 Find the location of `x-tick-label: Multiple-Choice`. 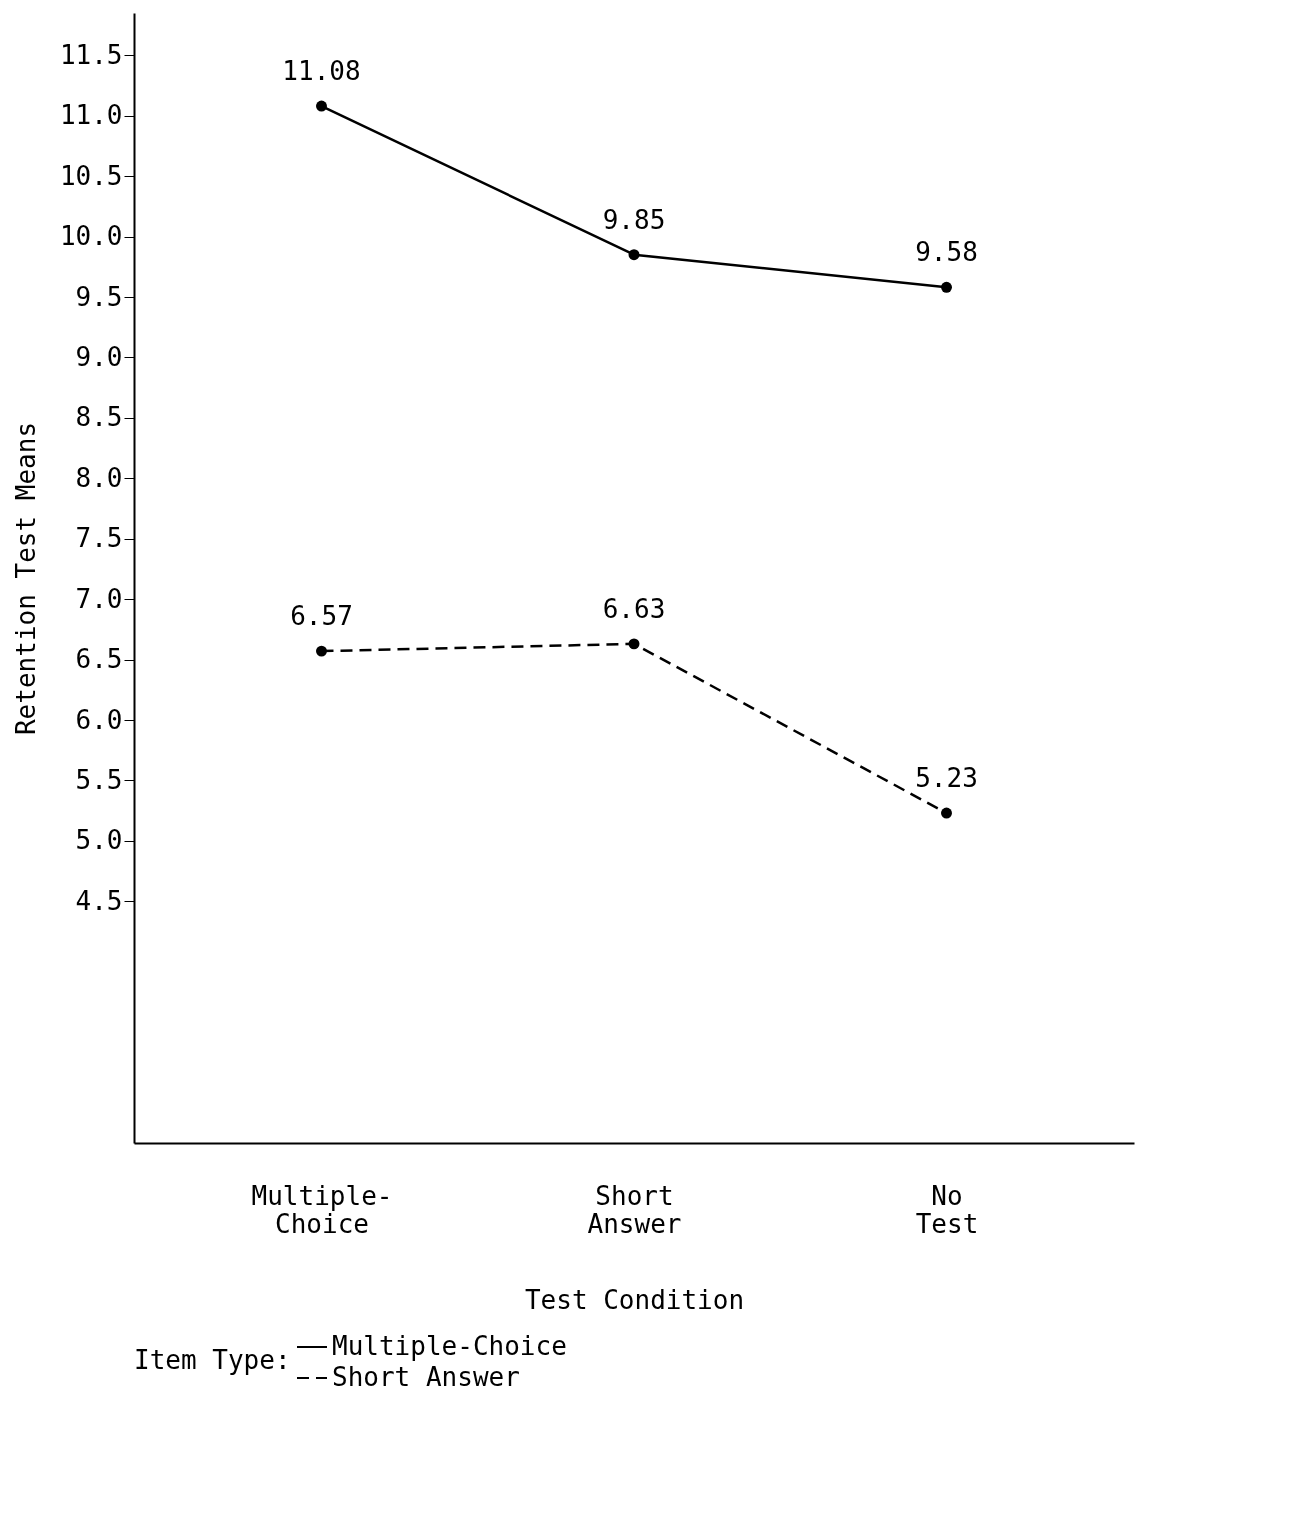

x-tick-label: Multiple-Choice is located at coordinates (322, 1209).